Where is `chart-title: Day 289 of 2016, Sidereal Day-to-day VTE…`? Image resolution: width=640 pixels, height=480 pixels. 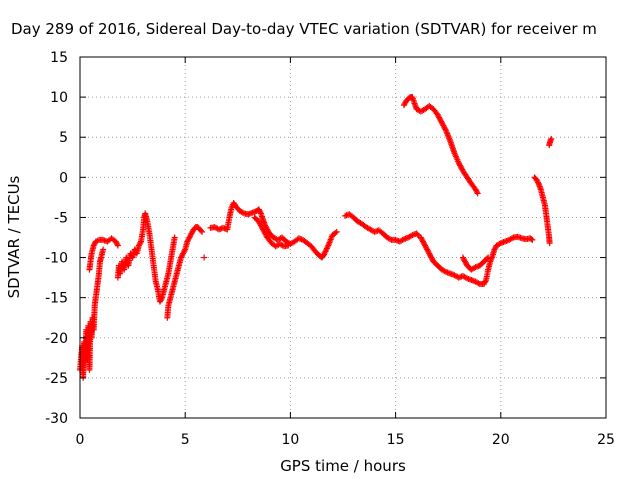 chart-title: Day 289 of 2016, Sidereal Day-to-day VTE… is located at coordinates (304, 29).